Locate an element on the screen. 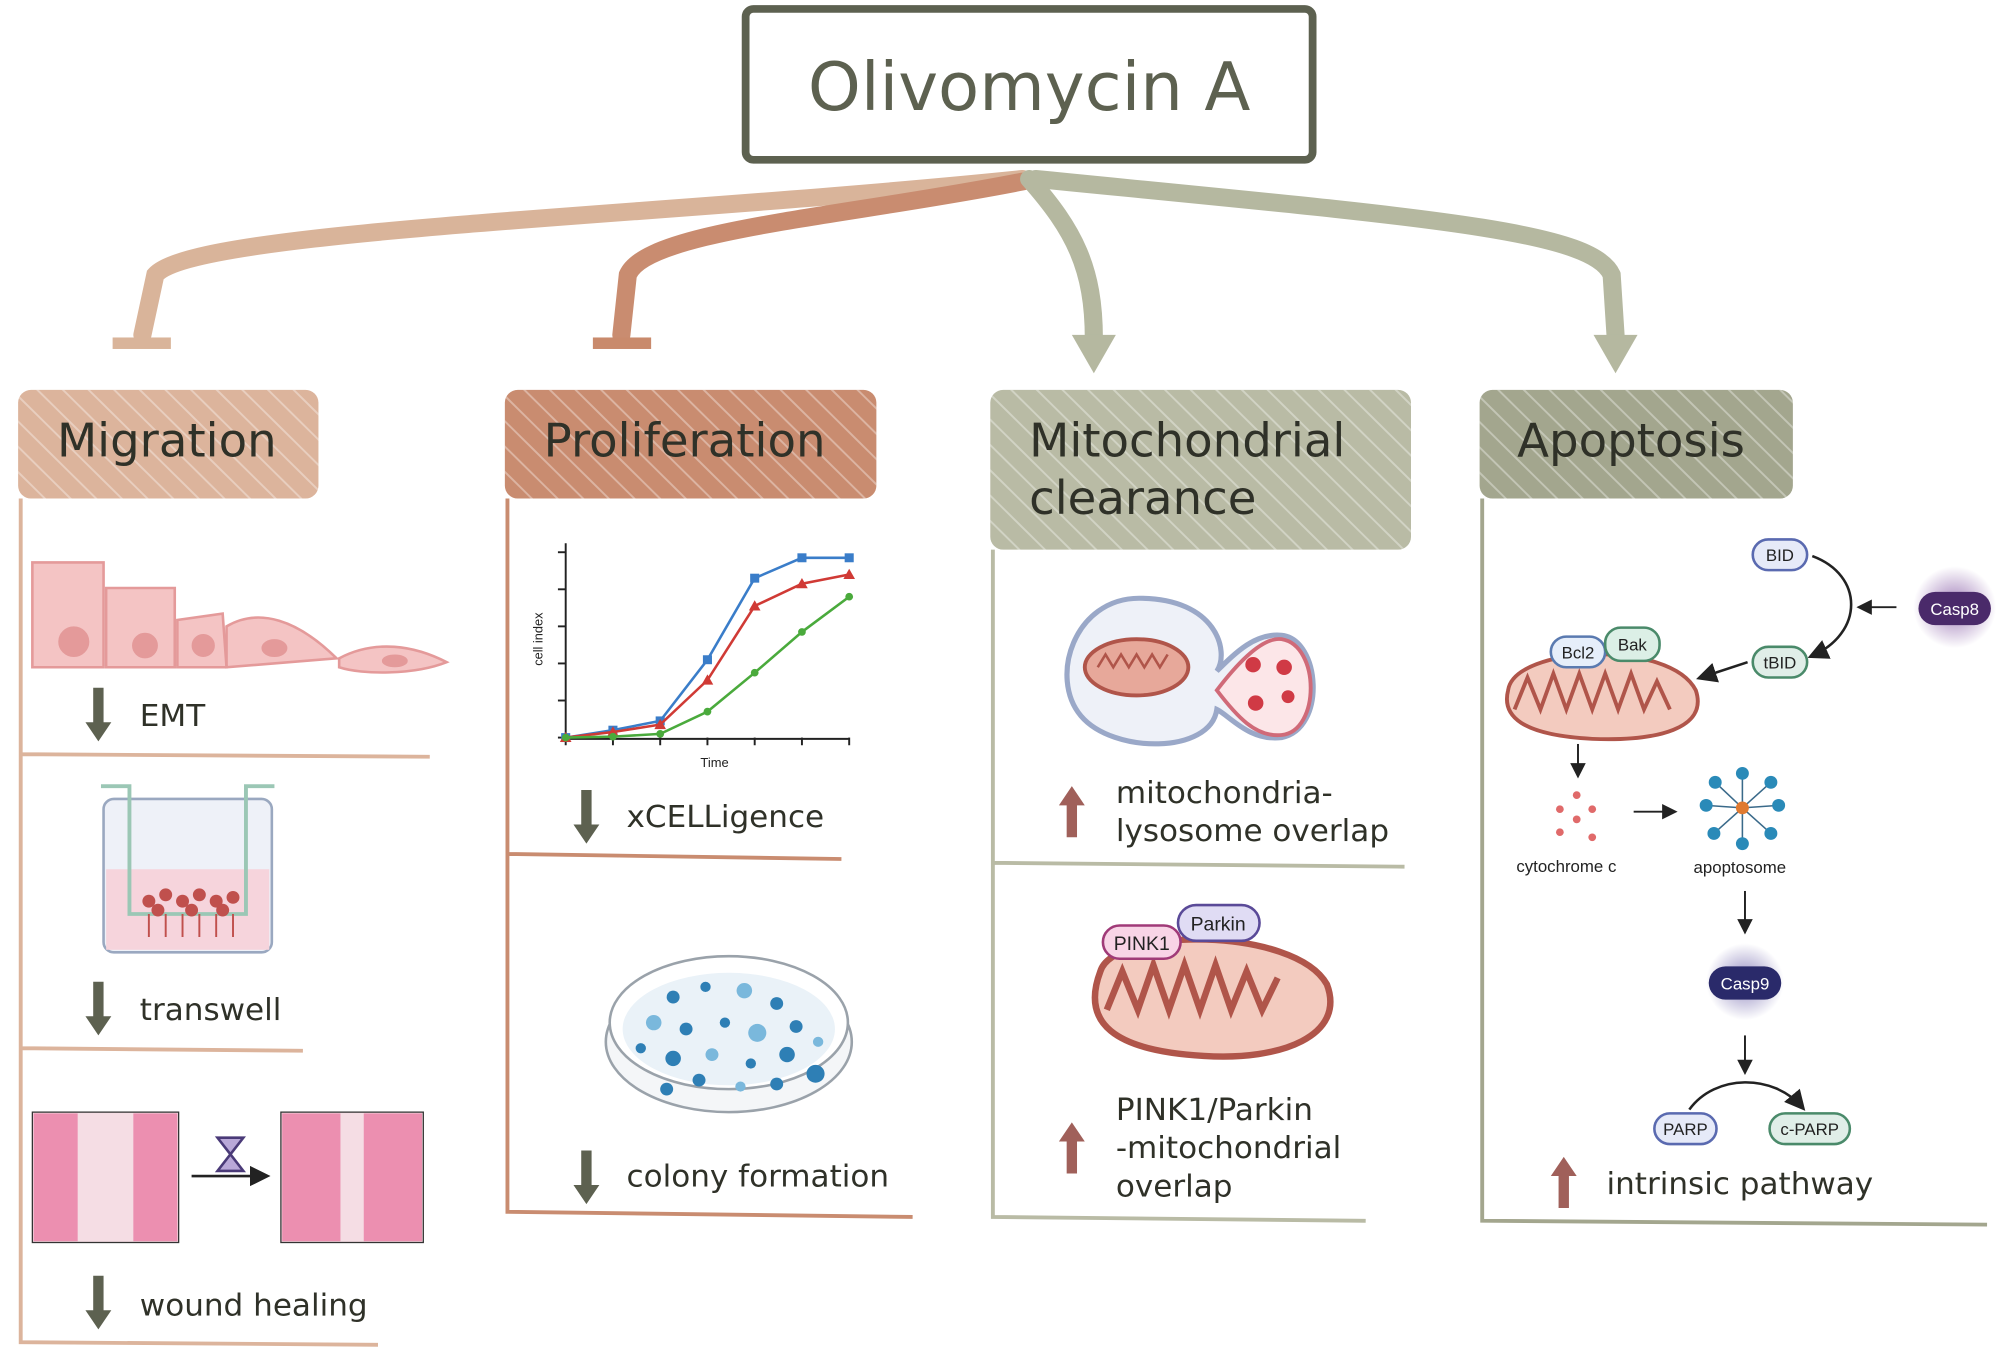 This screenshot has height=1355, width=2000. item-label-line3: overlap is located at coordinates (1174, 1187).